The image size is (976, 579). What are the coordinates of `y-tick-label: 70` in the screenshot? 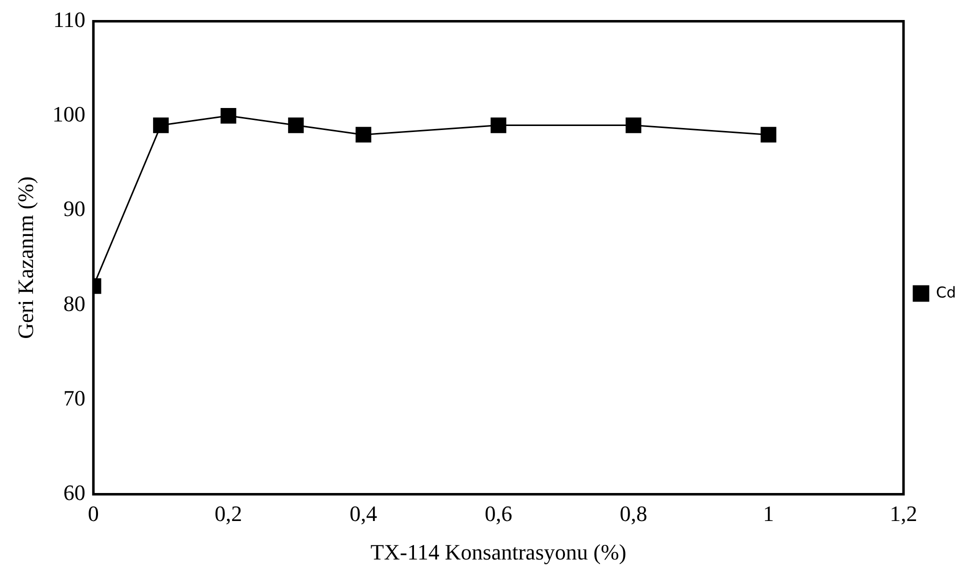 It's located at (74, 397).